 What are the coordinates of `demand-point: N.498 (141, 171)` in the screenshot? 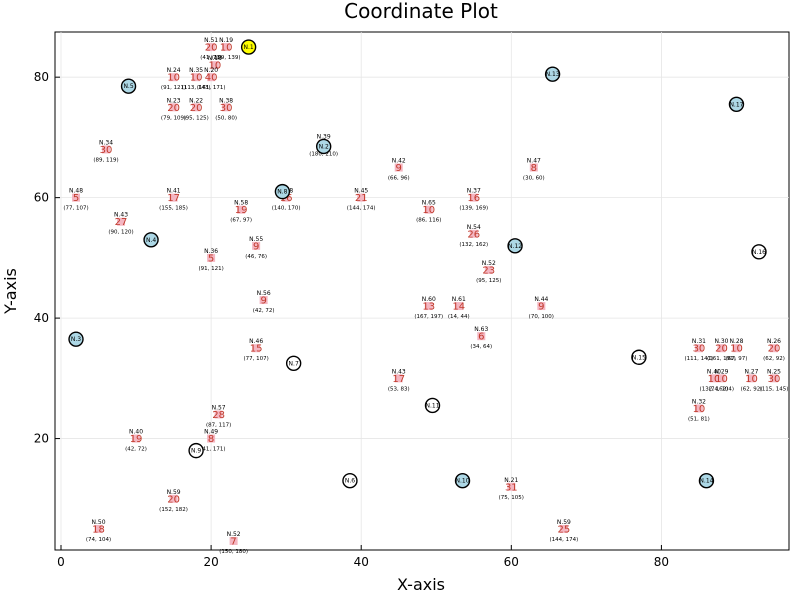 It's located at (211, 441).